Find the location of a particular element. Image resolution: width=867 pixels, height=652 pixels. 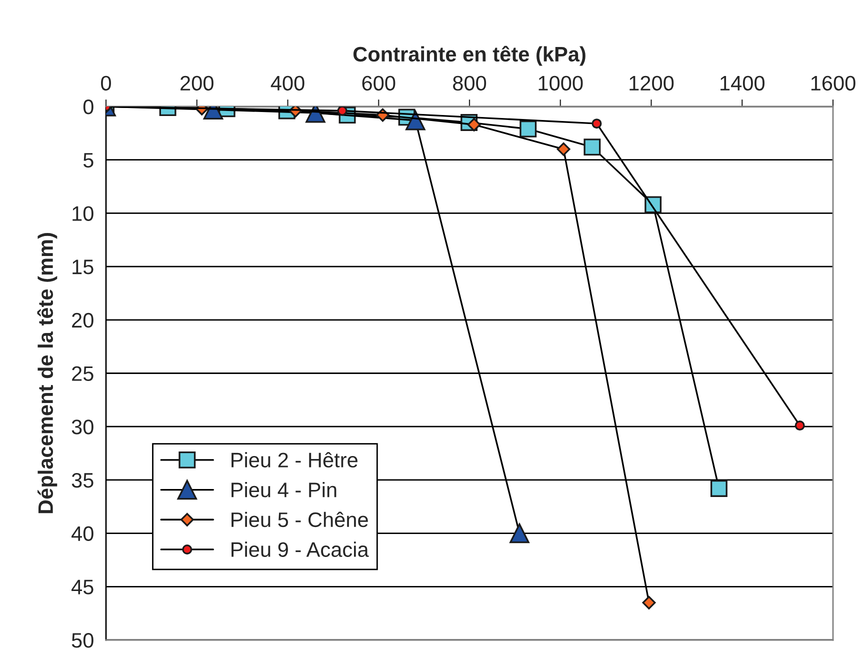

y-tick-label: 15 is located at coordinates (83, 267).